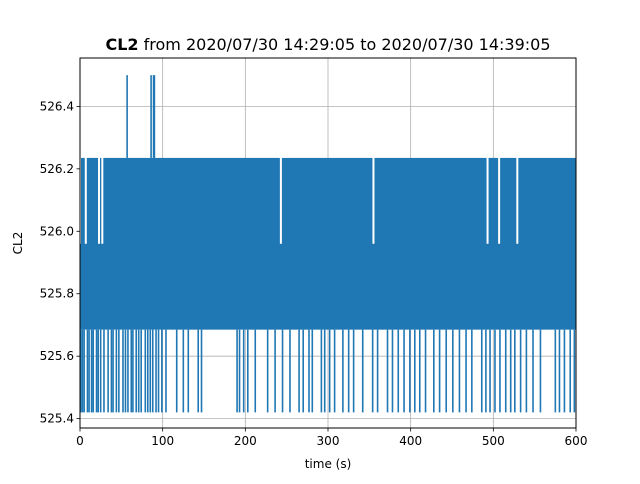 Image resolution: width=640 pixels, height=484 pixels. I want to click on x-tick-label: 500, so click(493, 441).